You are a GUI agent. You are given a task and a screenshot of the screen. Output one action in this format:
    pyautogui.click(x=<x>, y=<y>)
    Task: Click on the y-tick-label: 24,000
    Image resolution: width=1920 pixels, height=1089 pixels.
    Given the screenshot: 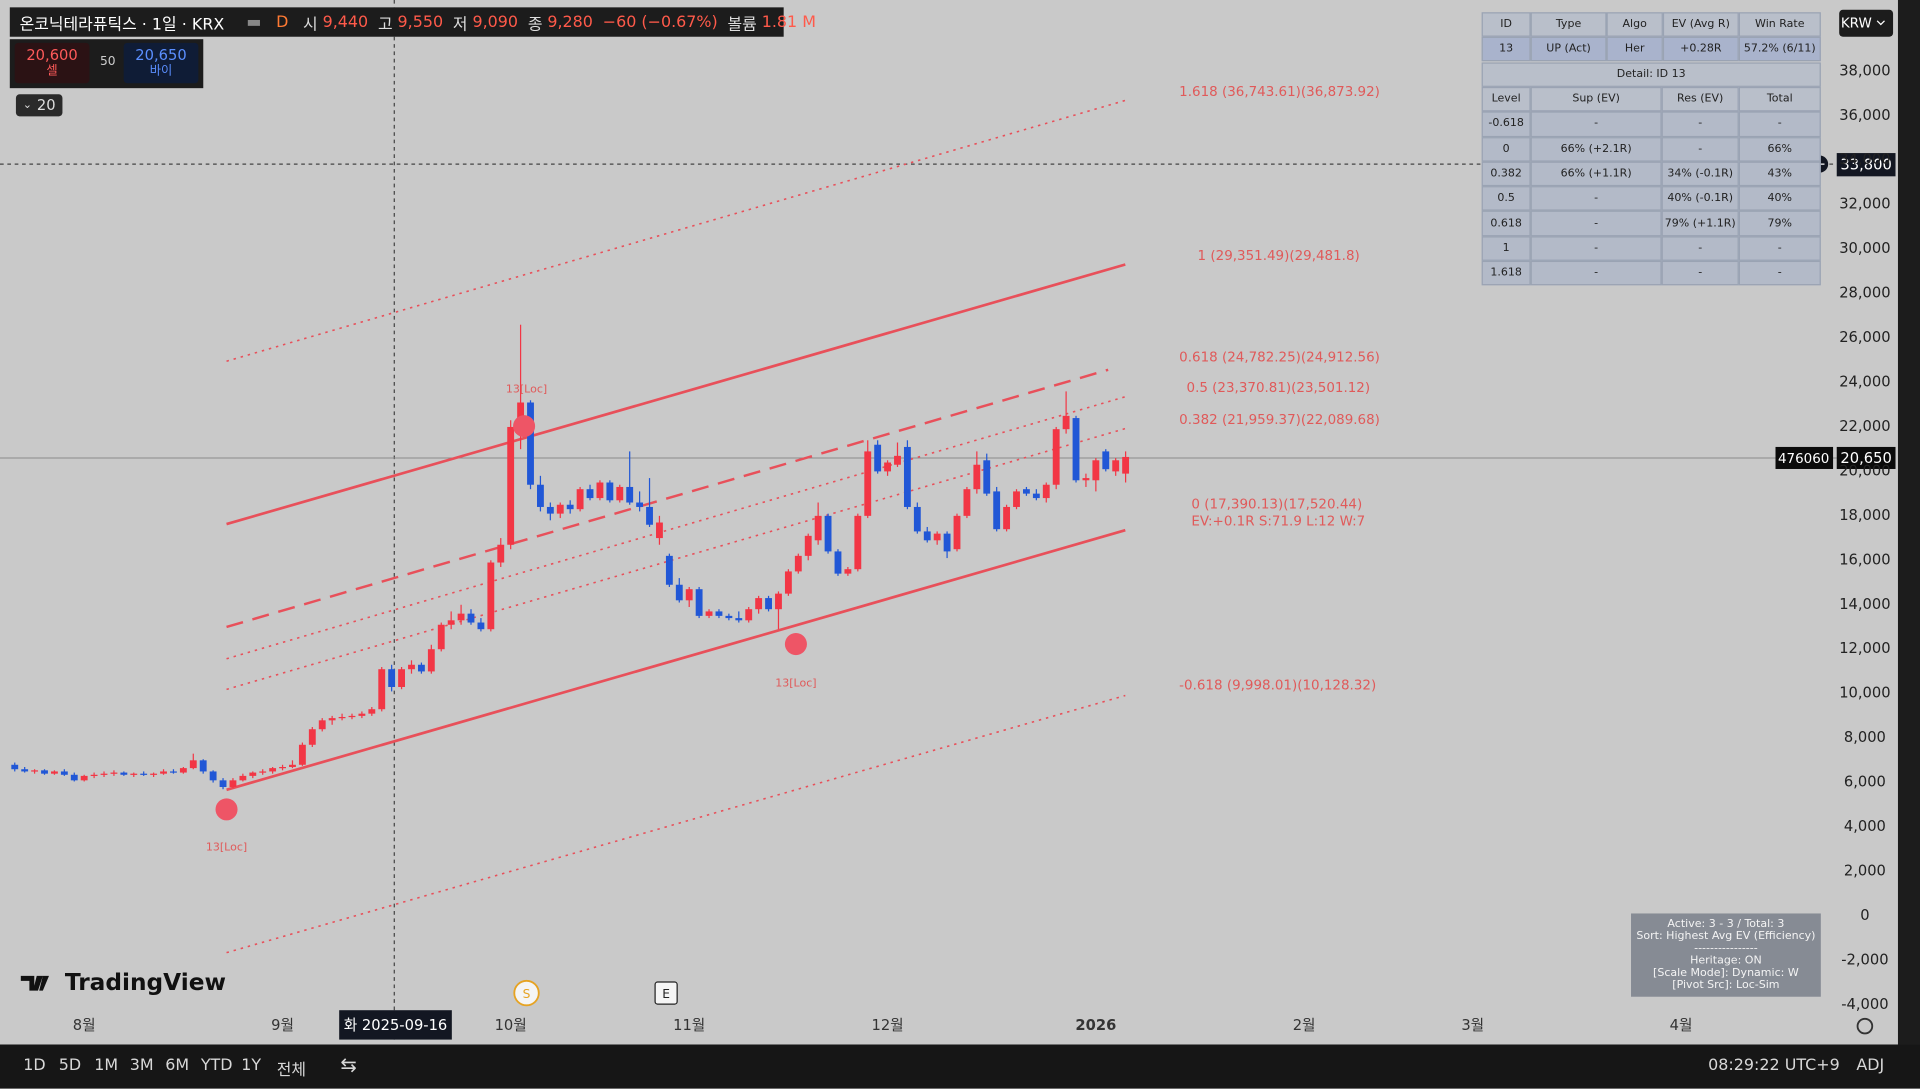 What is the action you would take?
    pyautogui.click(x=1864, y=381)
    